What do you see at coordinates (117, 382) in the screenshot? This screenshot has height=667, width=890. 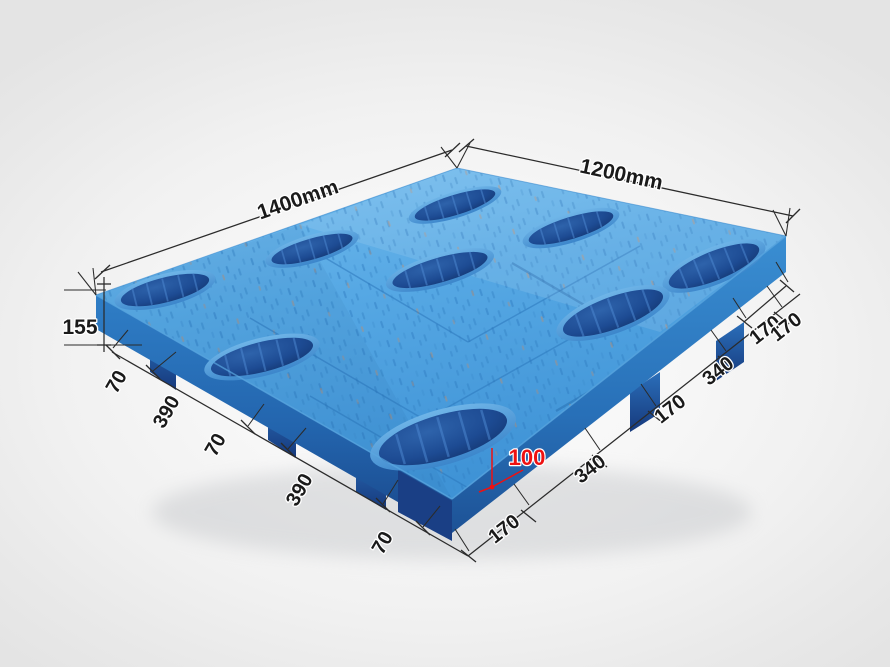 I see `dim-label-left-70-a: 70` at bounding box center [117, 382].